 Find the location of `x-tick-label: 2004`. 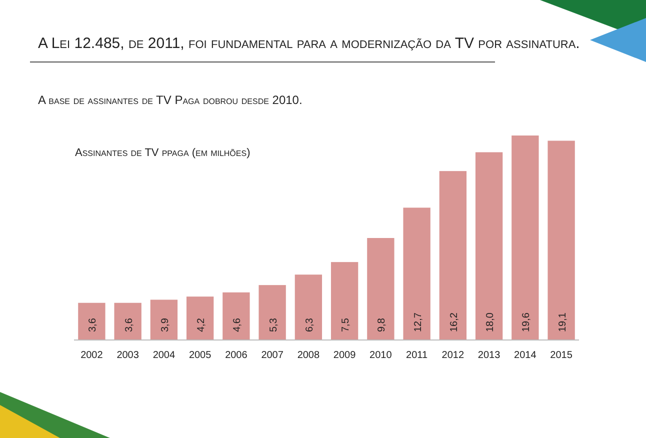

x-tick-label: 2004 is located at coordinates (164, 355).